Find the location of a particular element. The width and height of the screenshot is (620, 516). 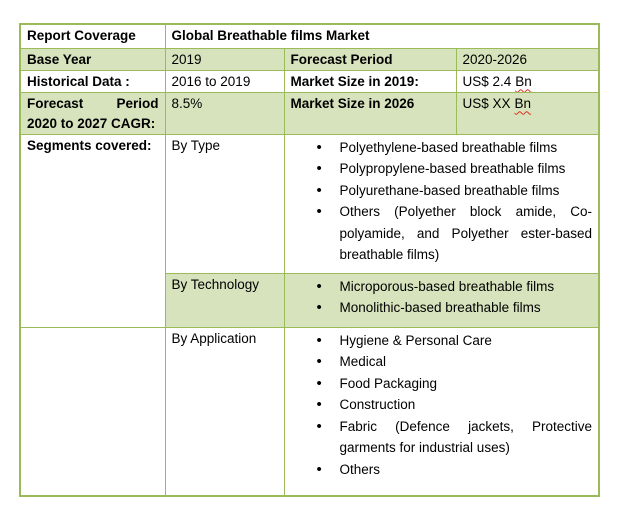

market-size-2019-unit: Bn is located at coordinates (523, 81).